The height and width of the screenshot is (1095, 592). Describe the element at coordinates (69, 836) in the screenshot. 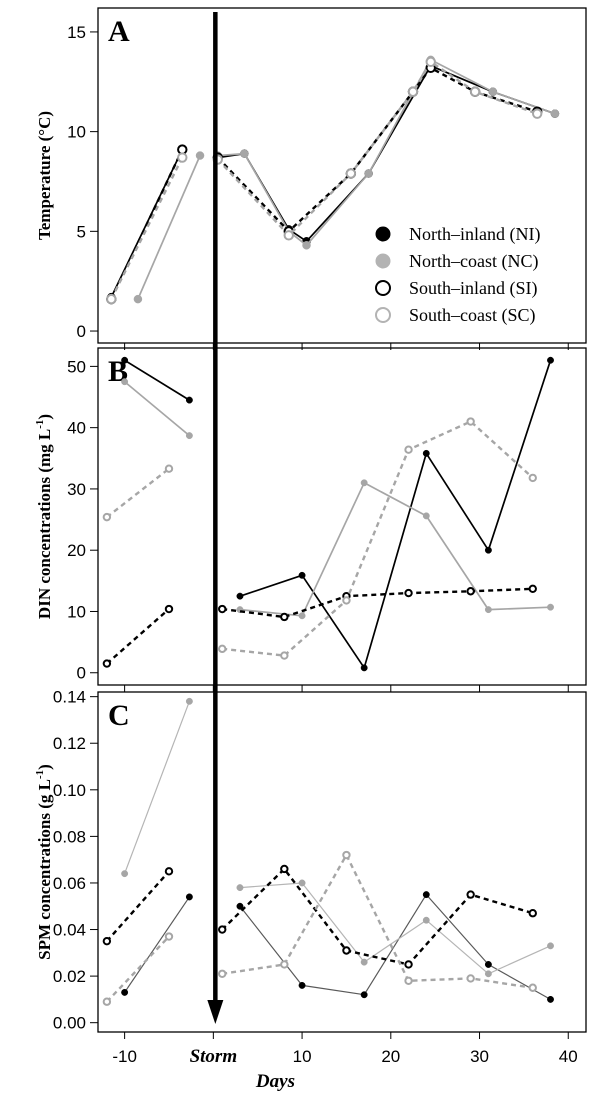

I see `y-tick-label: 0.08` at that location.